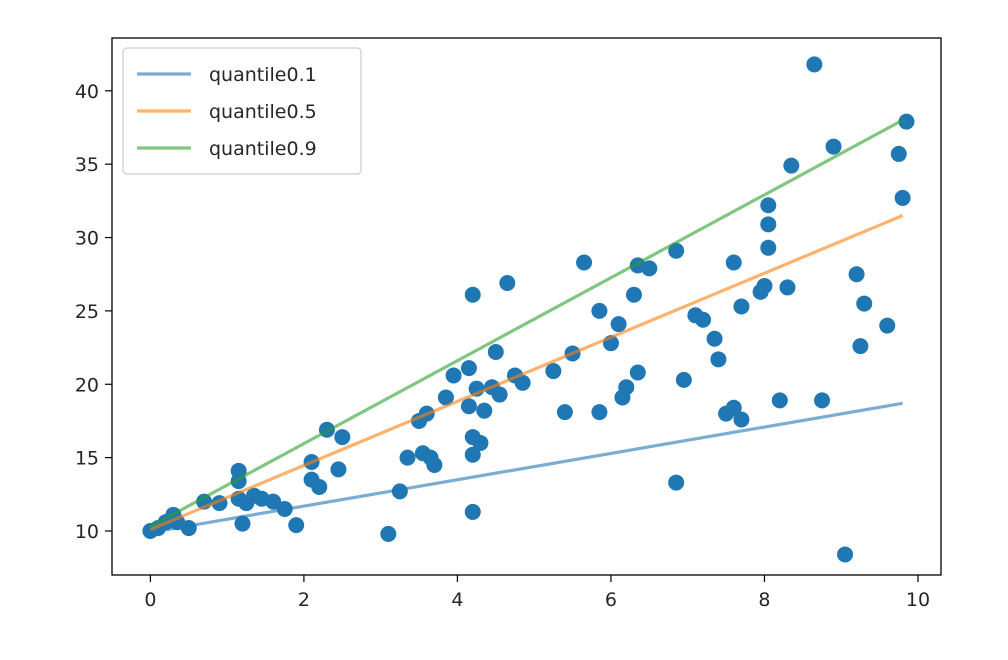  Describe the element at coordinates (87, 165) in the screenshot. I see `y-tick-label: 35` at that location.